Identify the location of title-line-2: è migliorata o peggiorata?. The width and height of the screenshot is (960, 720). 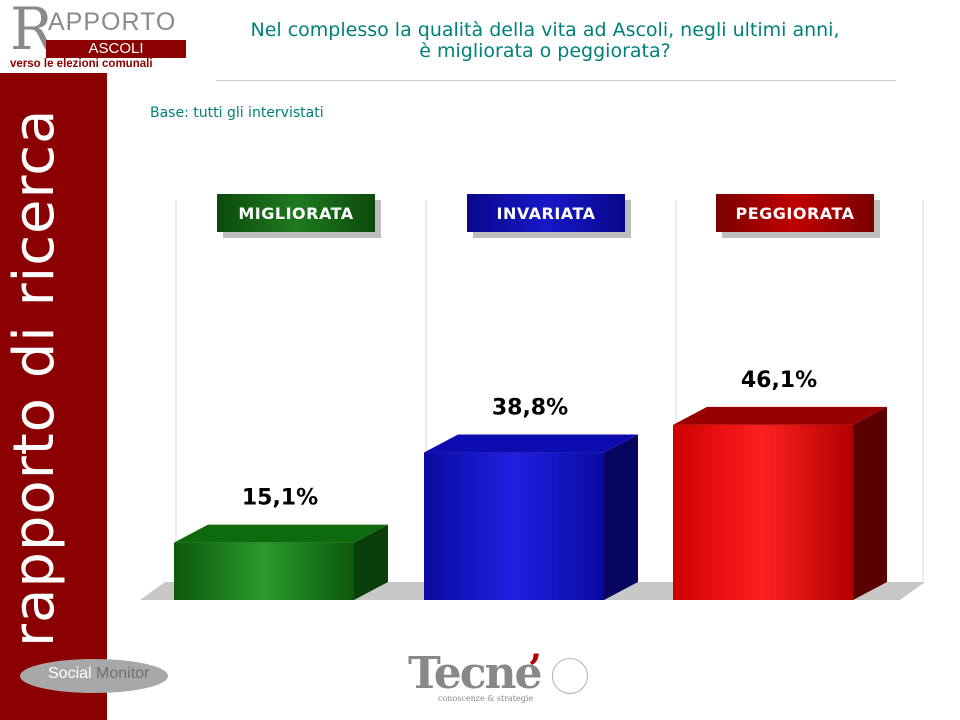
(545, 51).